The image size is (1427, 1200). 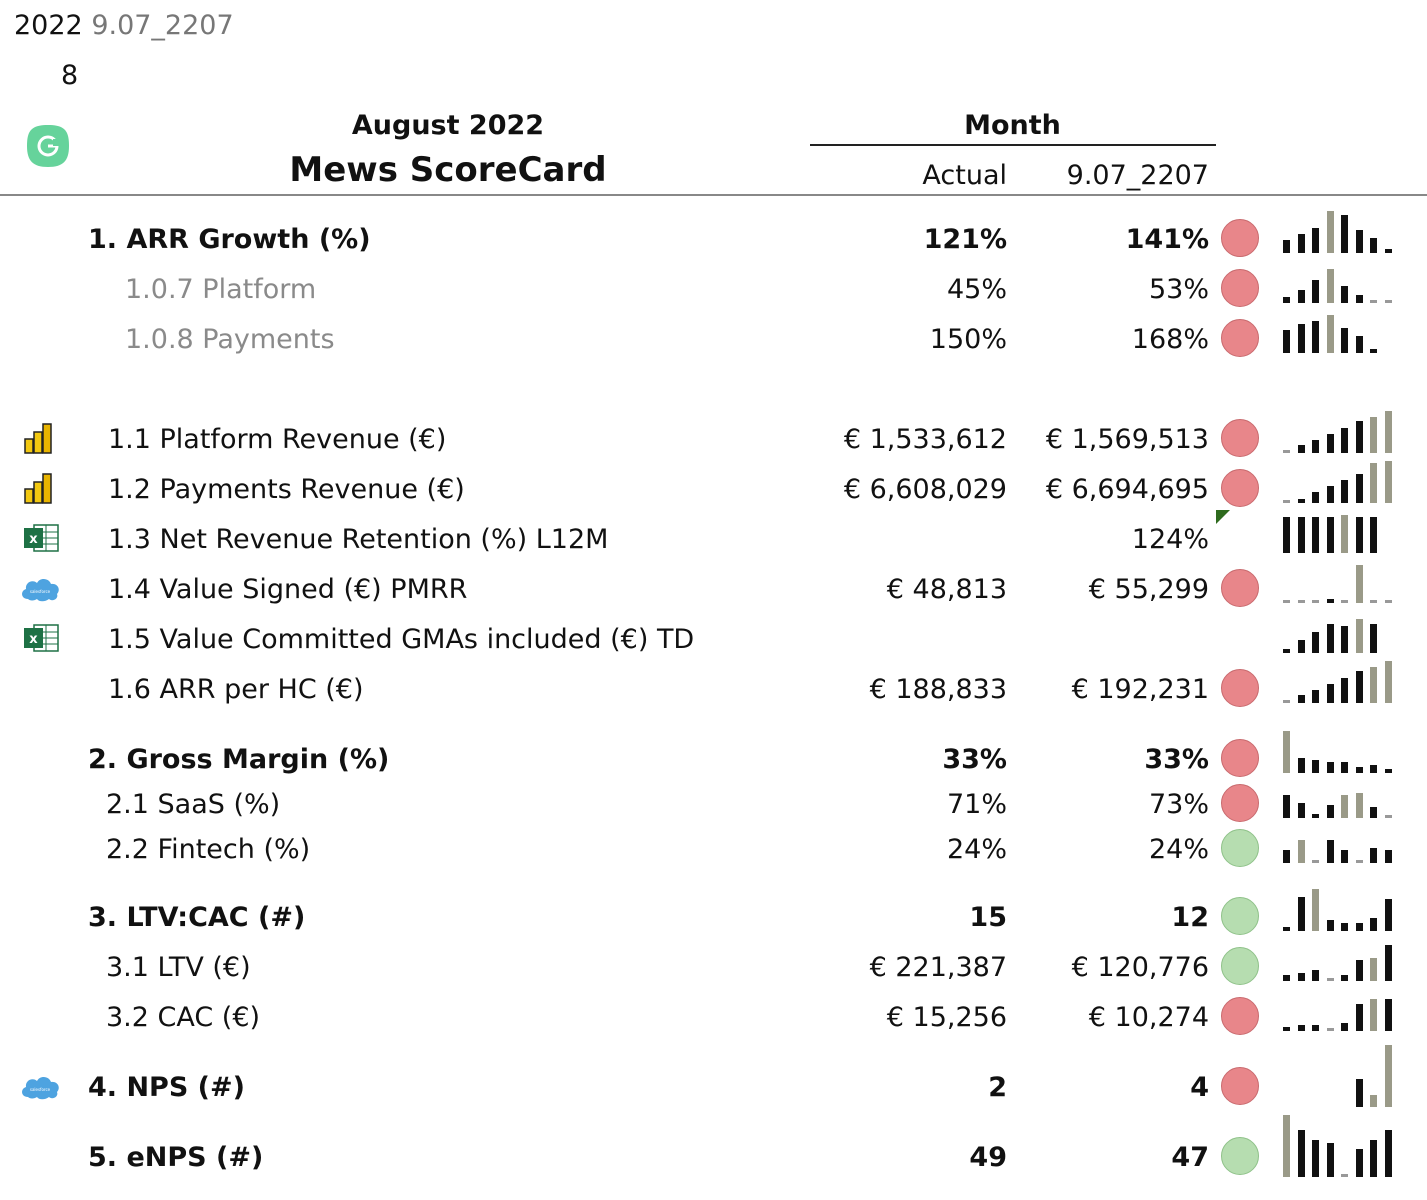 What do you see at coordinates (1148, 589) in the screenshot?
I see `target-value: € 55,299` at bounding box center [1148, 589].